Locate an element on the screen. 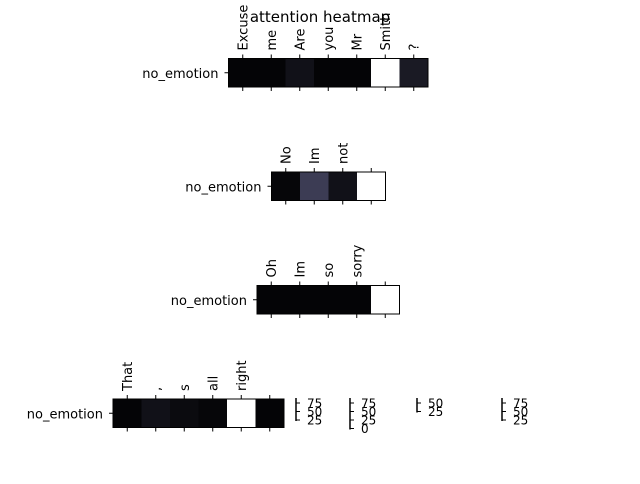 This screenshot has height=484, width=640. token-label: all is located at coordinates (213, 383).